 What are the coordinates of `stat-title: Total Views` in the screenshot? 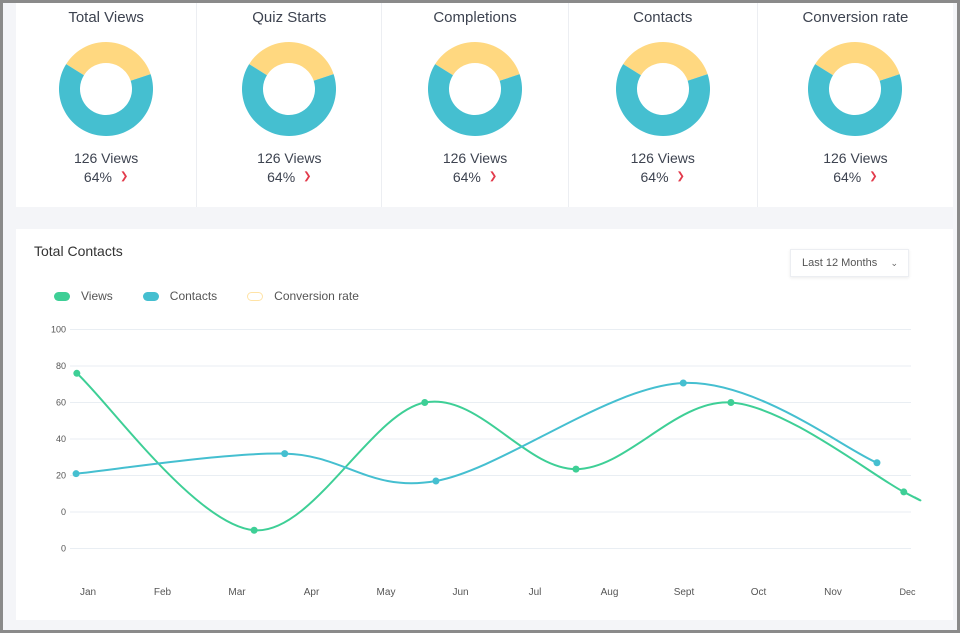 It's located at (106, 17).